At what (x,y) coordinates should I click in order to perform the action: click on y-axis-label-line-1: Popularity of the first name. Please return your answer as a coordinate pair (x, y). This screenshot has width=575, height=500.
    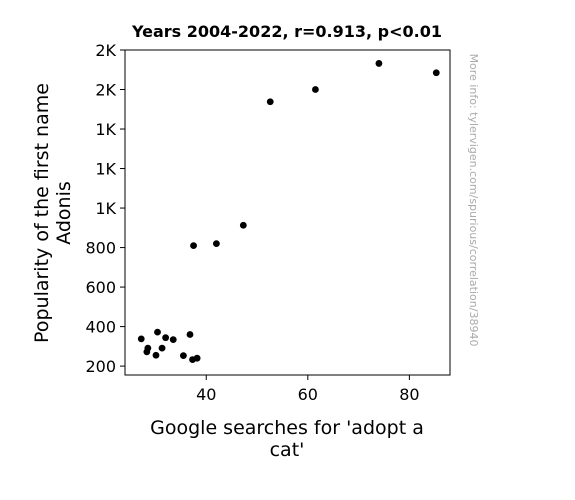
    Looking at the image, I should click on (42, 213).